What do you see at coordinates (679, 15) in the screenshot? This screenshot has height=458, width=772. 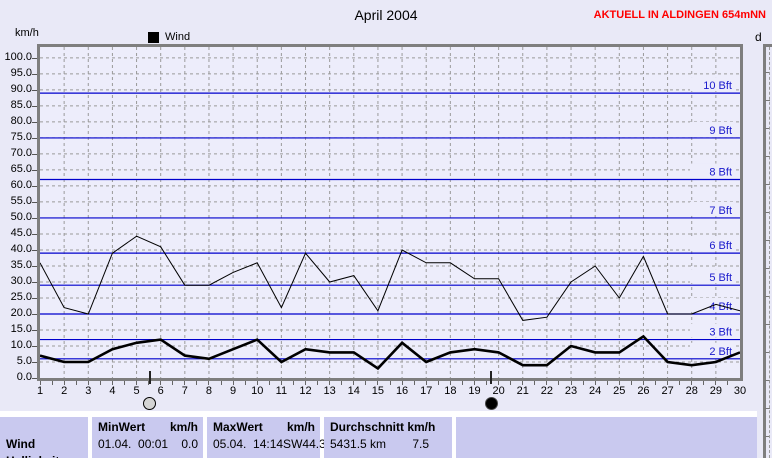 I see `station-note: AKTUELL IN ALDINGEN 654mNN` at bounding box center [679, 15].